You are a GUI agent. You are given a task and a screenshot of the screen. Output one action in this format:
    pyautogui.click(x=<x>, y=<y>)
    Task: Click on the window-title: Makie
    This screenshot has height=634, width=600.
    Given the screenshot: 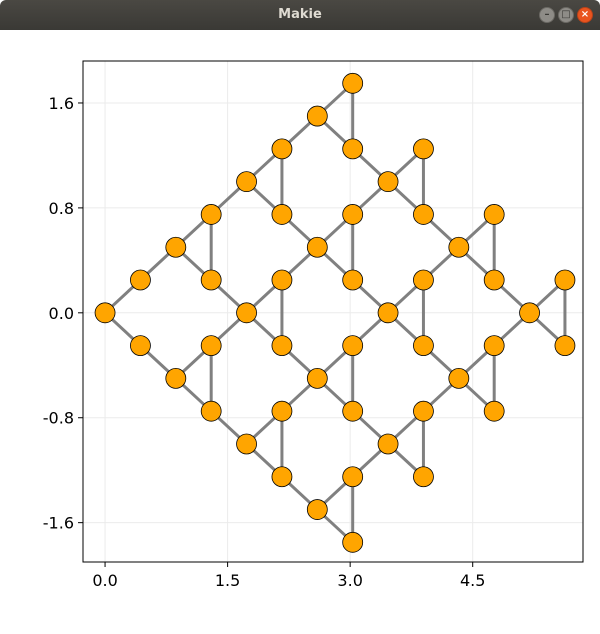 What is the action you would take?
    pyautogui.click(x=300, y=14)
    